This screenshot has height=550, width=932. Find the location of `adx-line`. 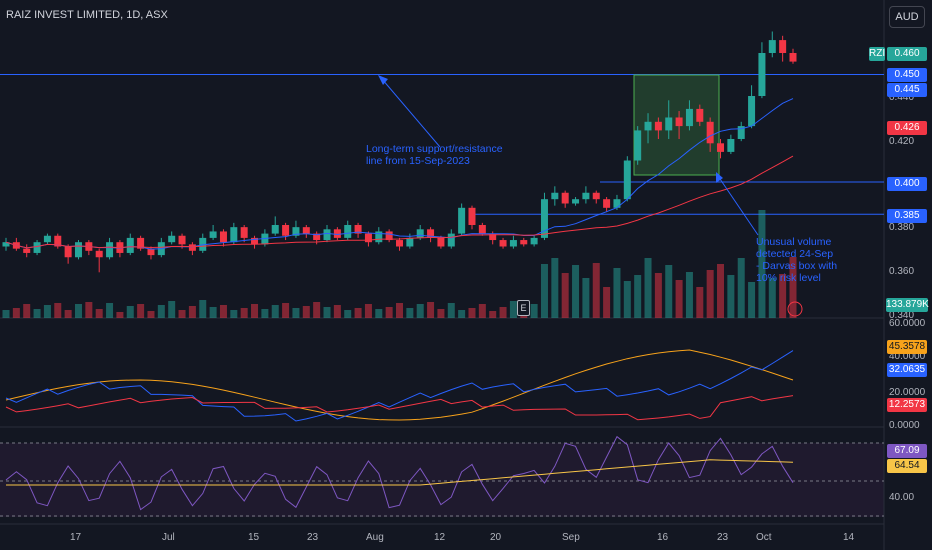

adx-line is located at coordinates (399, 385).